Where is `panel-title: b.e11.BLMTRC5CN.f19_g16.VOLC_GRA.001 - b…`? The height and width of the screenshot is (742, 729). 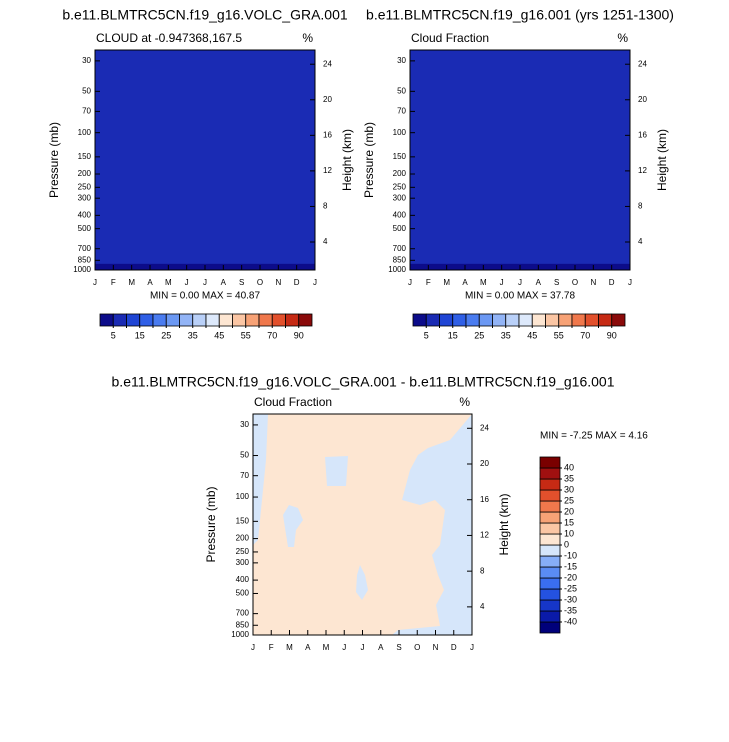
panel-title: b.e11.BLMTRC5CN.f19_g16.VOLC_GRA.001 - b… is located at coordinates (363, 382).